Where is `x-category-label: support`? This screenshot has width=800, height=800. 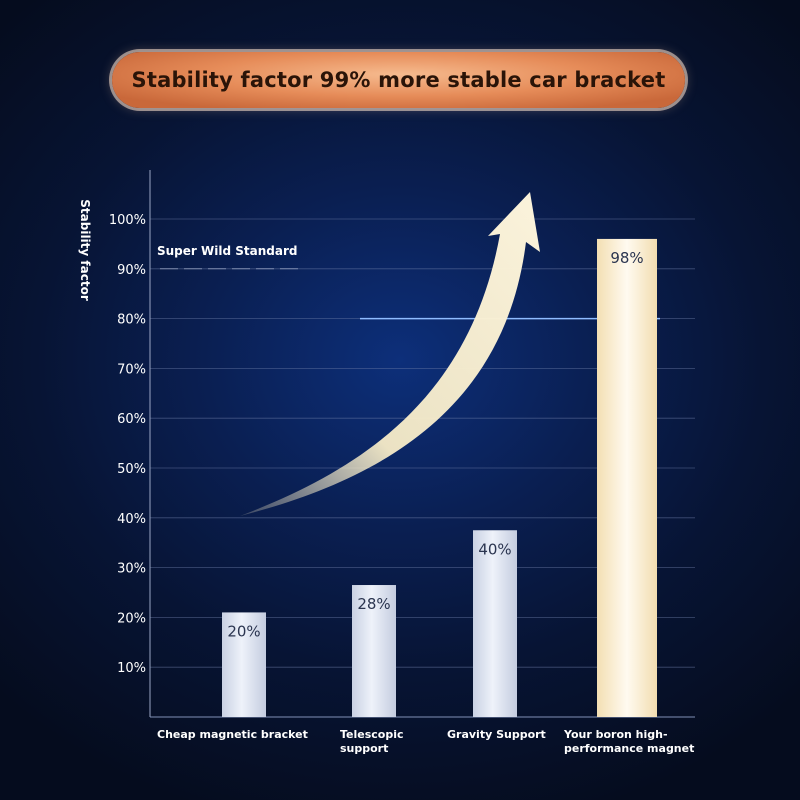 x-category-label: support is located at coordinates (364, 748).